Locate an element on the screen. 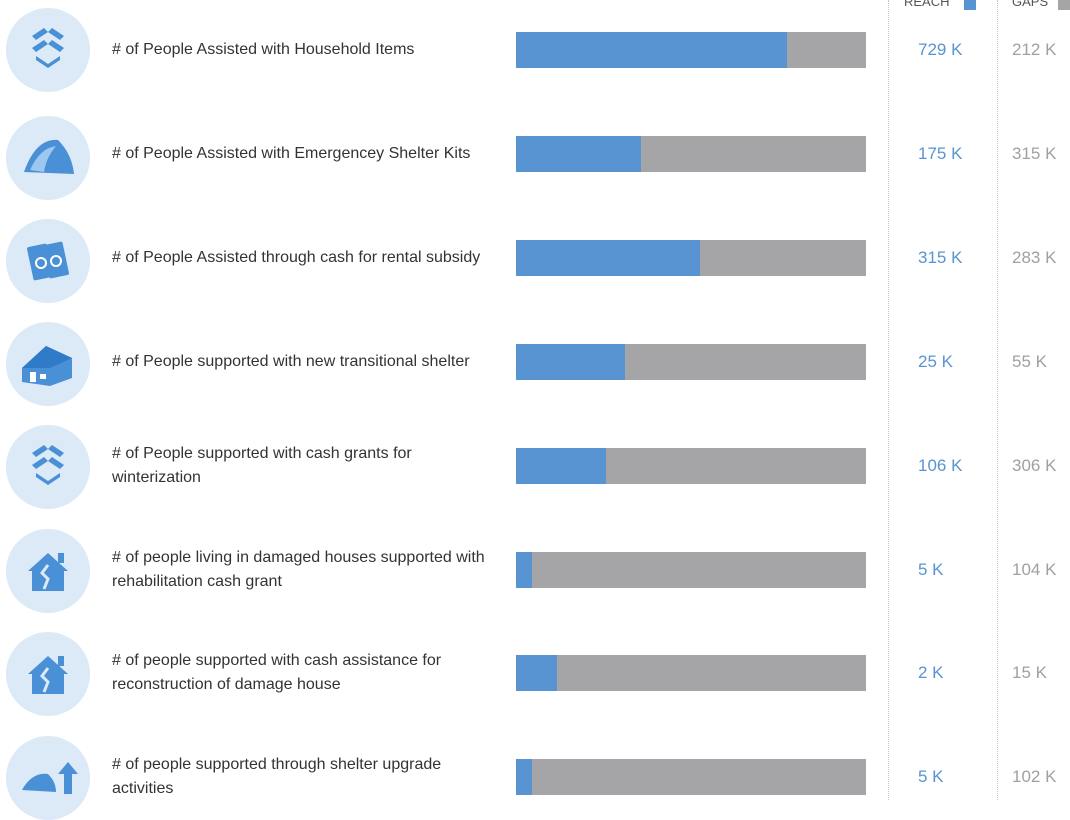 The width and height of the screenshot is (1070, 820). value-label: 283 K is located at coordinates (1034, 257).